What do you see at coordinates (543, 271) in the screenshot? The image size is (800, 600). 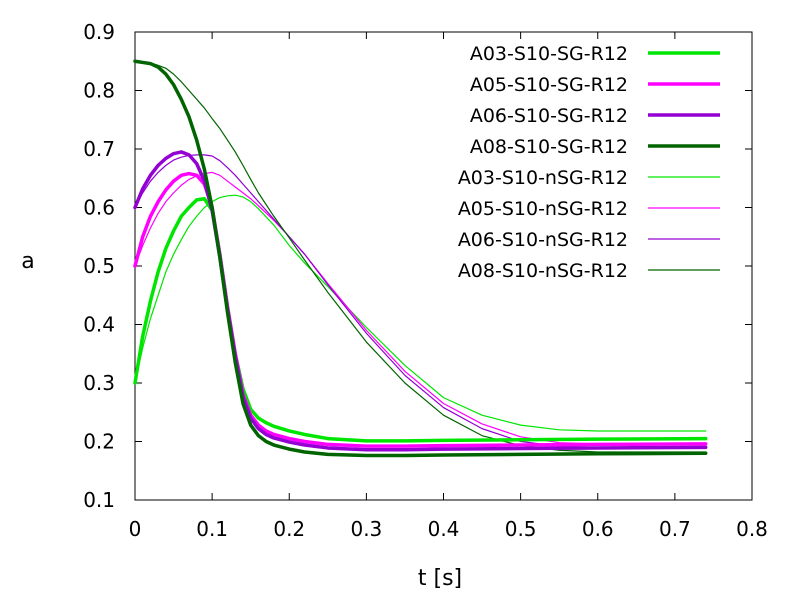 I see `legend-label: A08-S10-nSG-R12` at bounding box center [543, 271].